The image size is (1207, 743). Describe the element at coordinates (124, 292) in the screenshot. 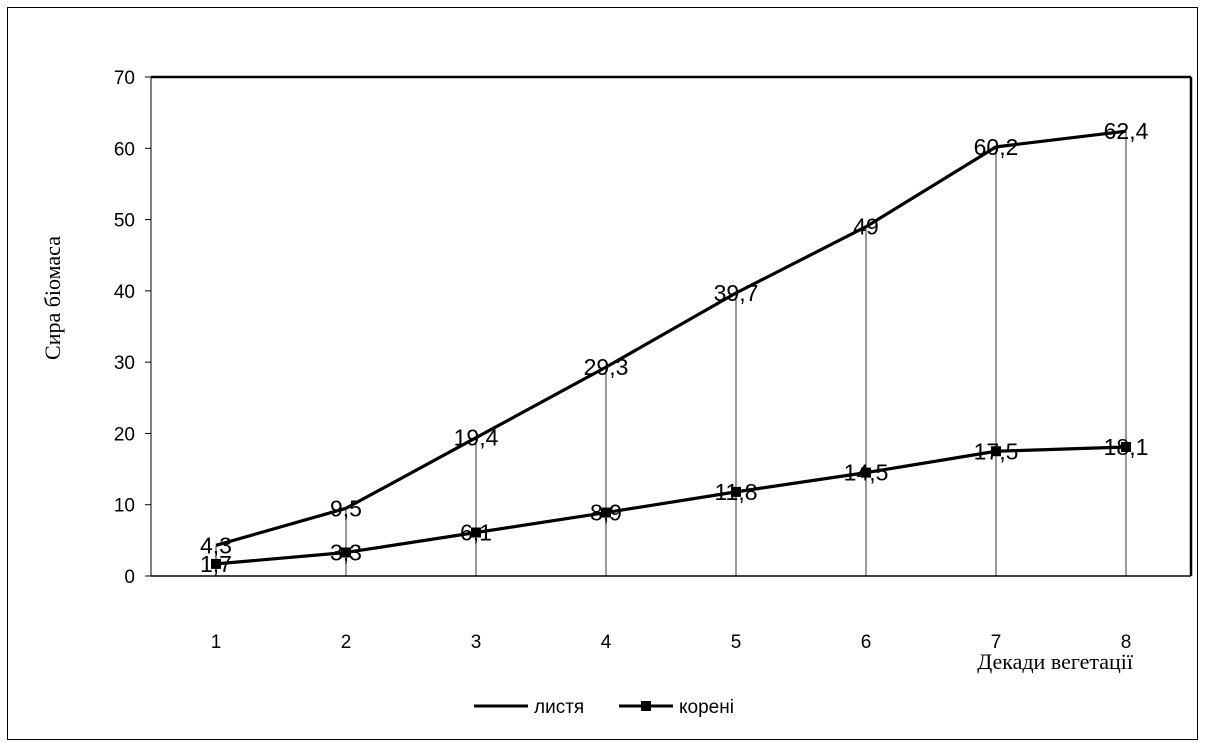

I see `y-tick-label: 40` at that location.